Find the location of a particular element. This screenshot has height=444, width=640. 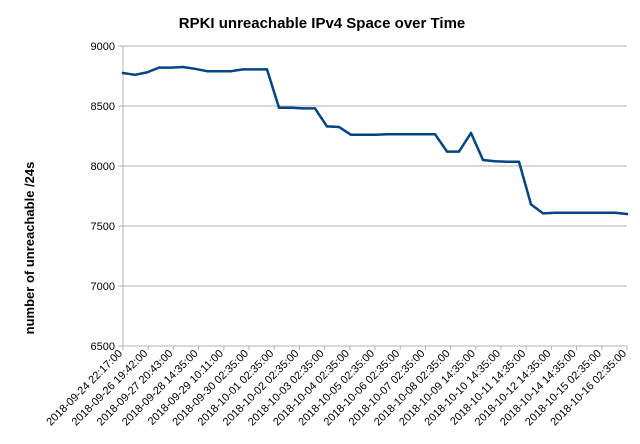

chart-title: RPKI unreachable IPv4 Space over Time is located at coordinates (322, 23).